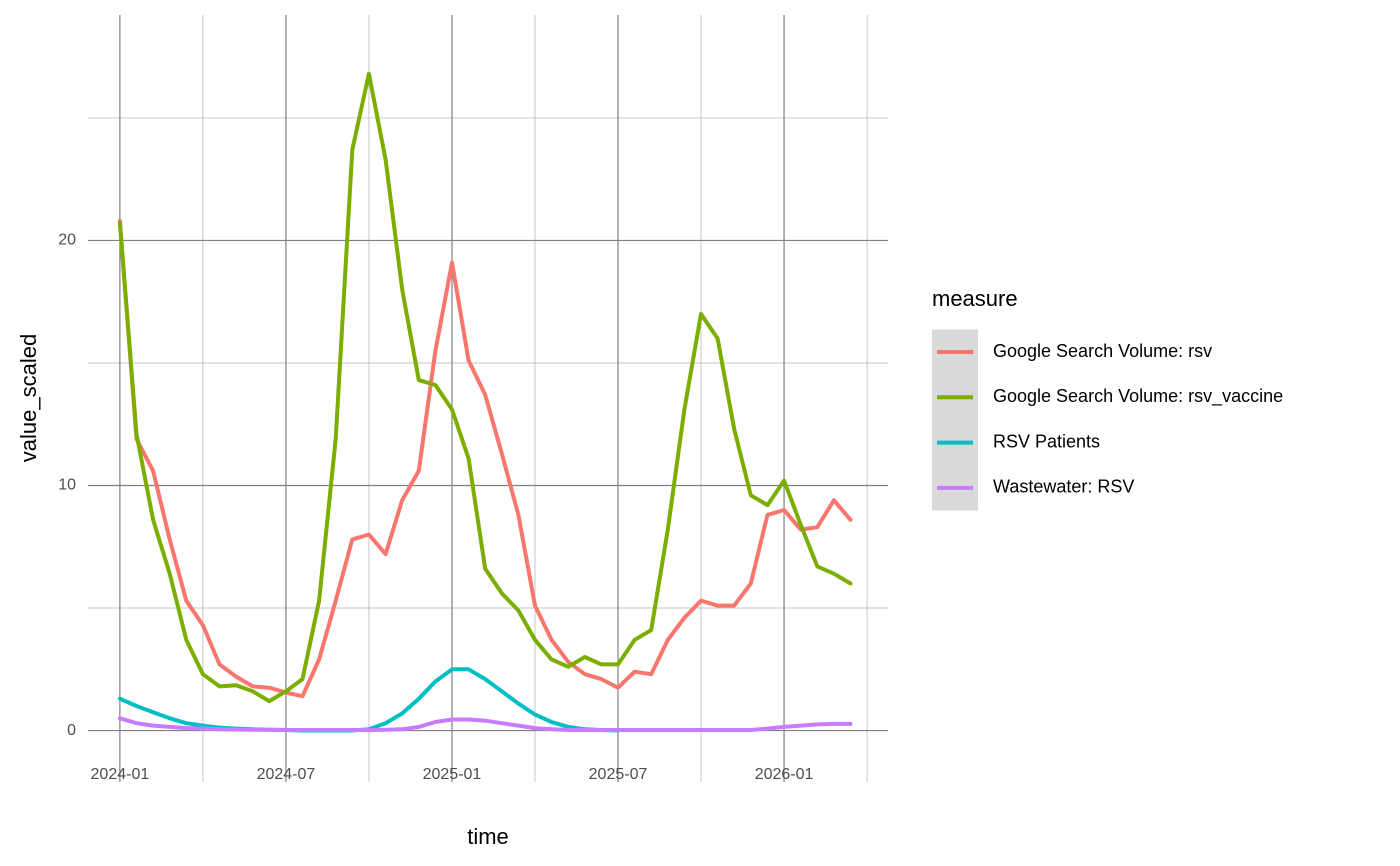  I want to click on legend-label: Google Search Volume: rsv_vaccine, so click(1138, 396).